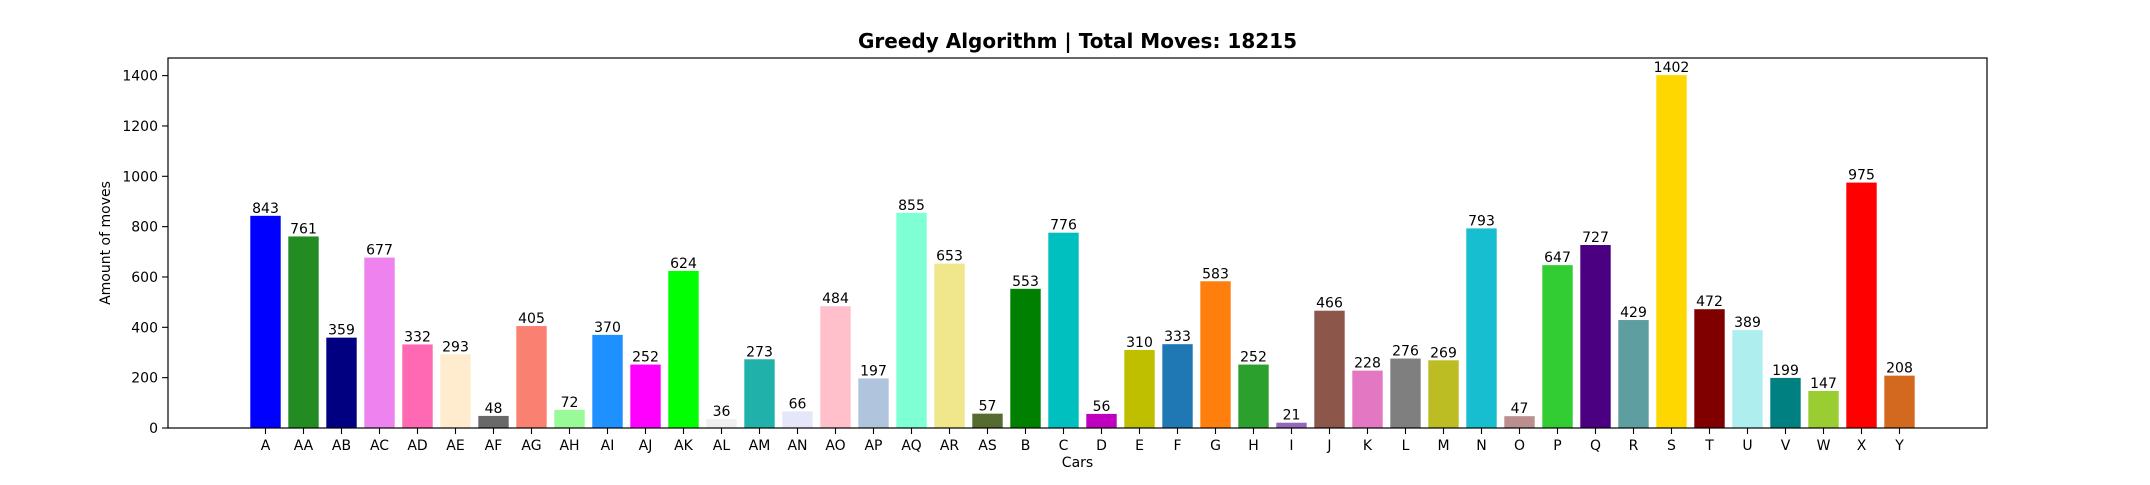 The image size is (2150, 485). What do you see at coordinates (607, 381) in the screenshot?
I see `bar-ai` at bounding box center [607, 381].